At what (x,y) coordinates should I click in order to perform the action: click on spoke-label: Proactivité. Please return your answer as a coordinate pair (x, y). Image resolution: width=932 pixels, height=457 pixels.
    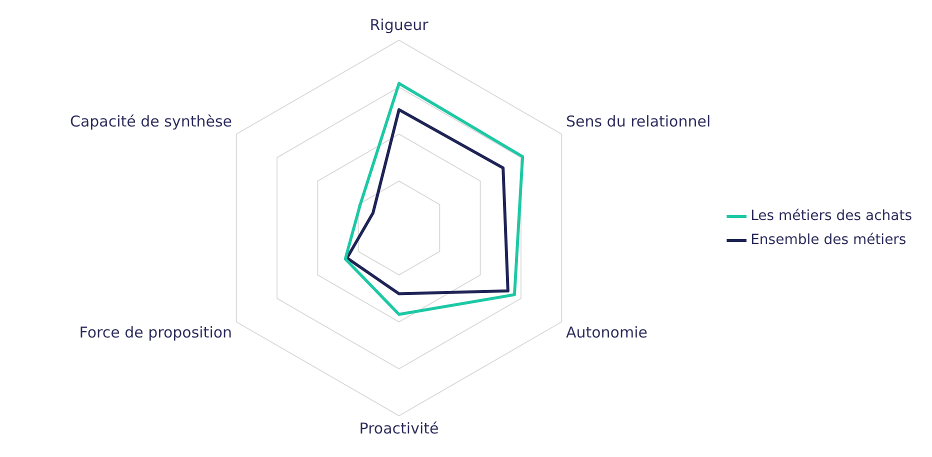
    Looking at the image, I should click on (399, 429).